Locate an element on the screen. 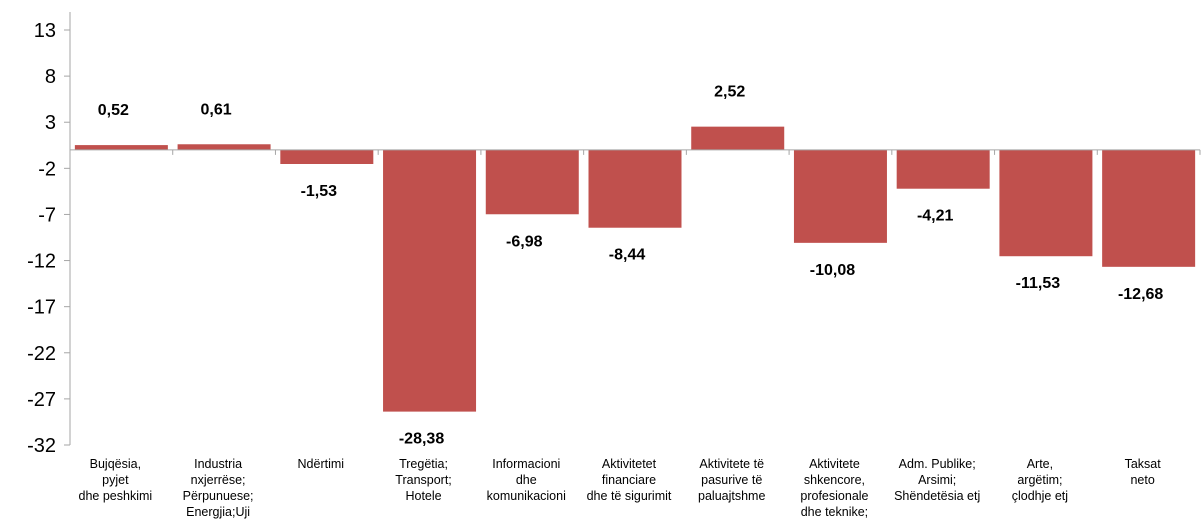 Image resolution: width=1204 pixels, height=531 pixels. category-label-line: pasurive të is located at coordinates (731, 480).